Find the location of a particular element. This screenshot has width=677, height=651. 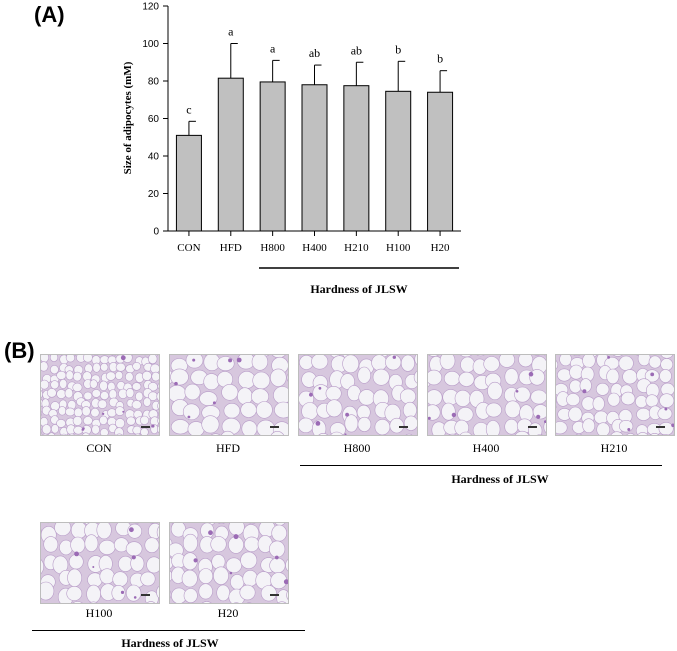

micrograph-con is located at coordinates (100, 395).